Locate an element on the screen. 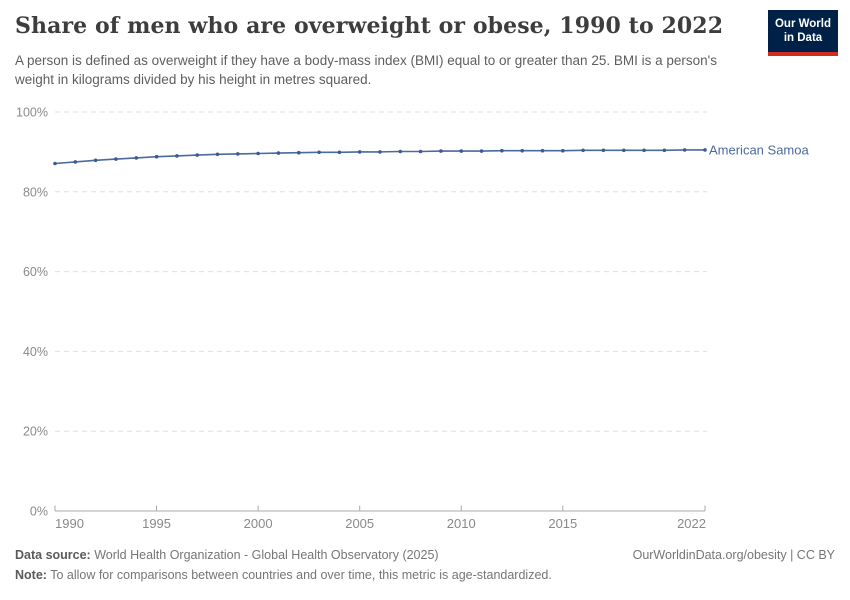 The image size is (850, 600). x-tick-label: 1995 is located at coordinates (156, 523).